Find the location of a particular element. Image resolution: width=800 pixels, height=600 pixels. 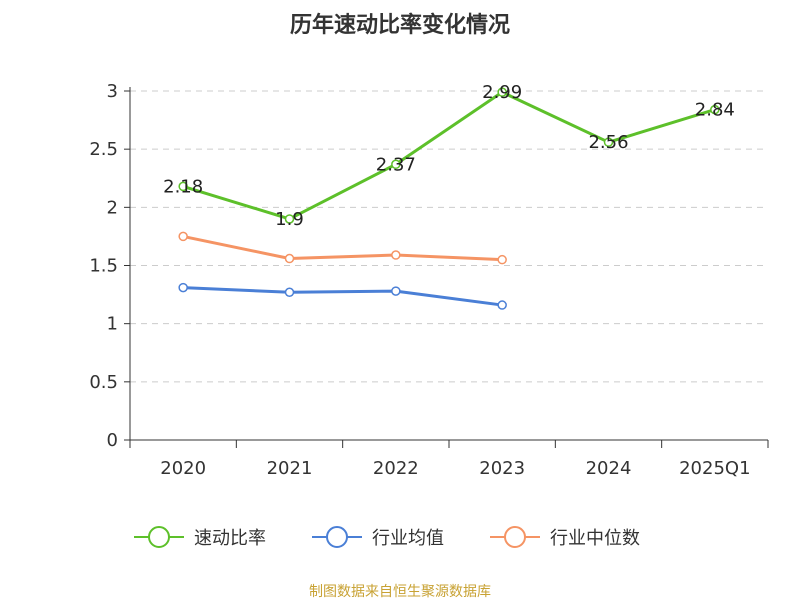

x-tick-label: 2020 is located at coordinates (183, 468).